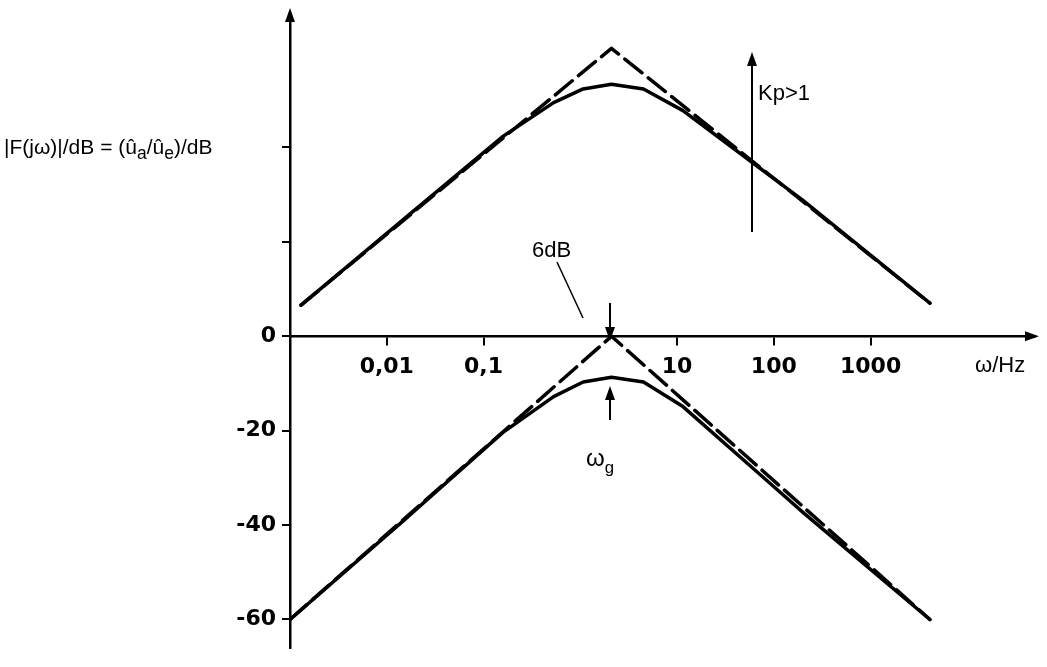 The image size is (1047, 667). I want to click on x-tick-label: 100, so click(773, 366).